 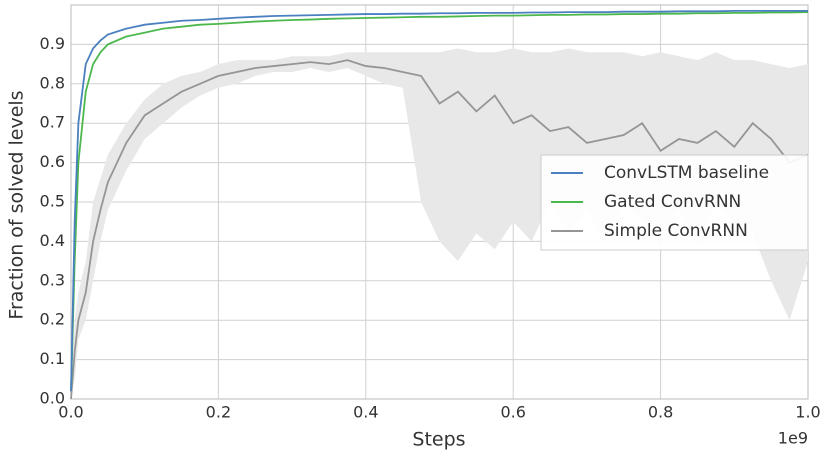 I want to click on legend-label: ConvLSTM baseline, so click(x=686, y=173).